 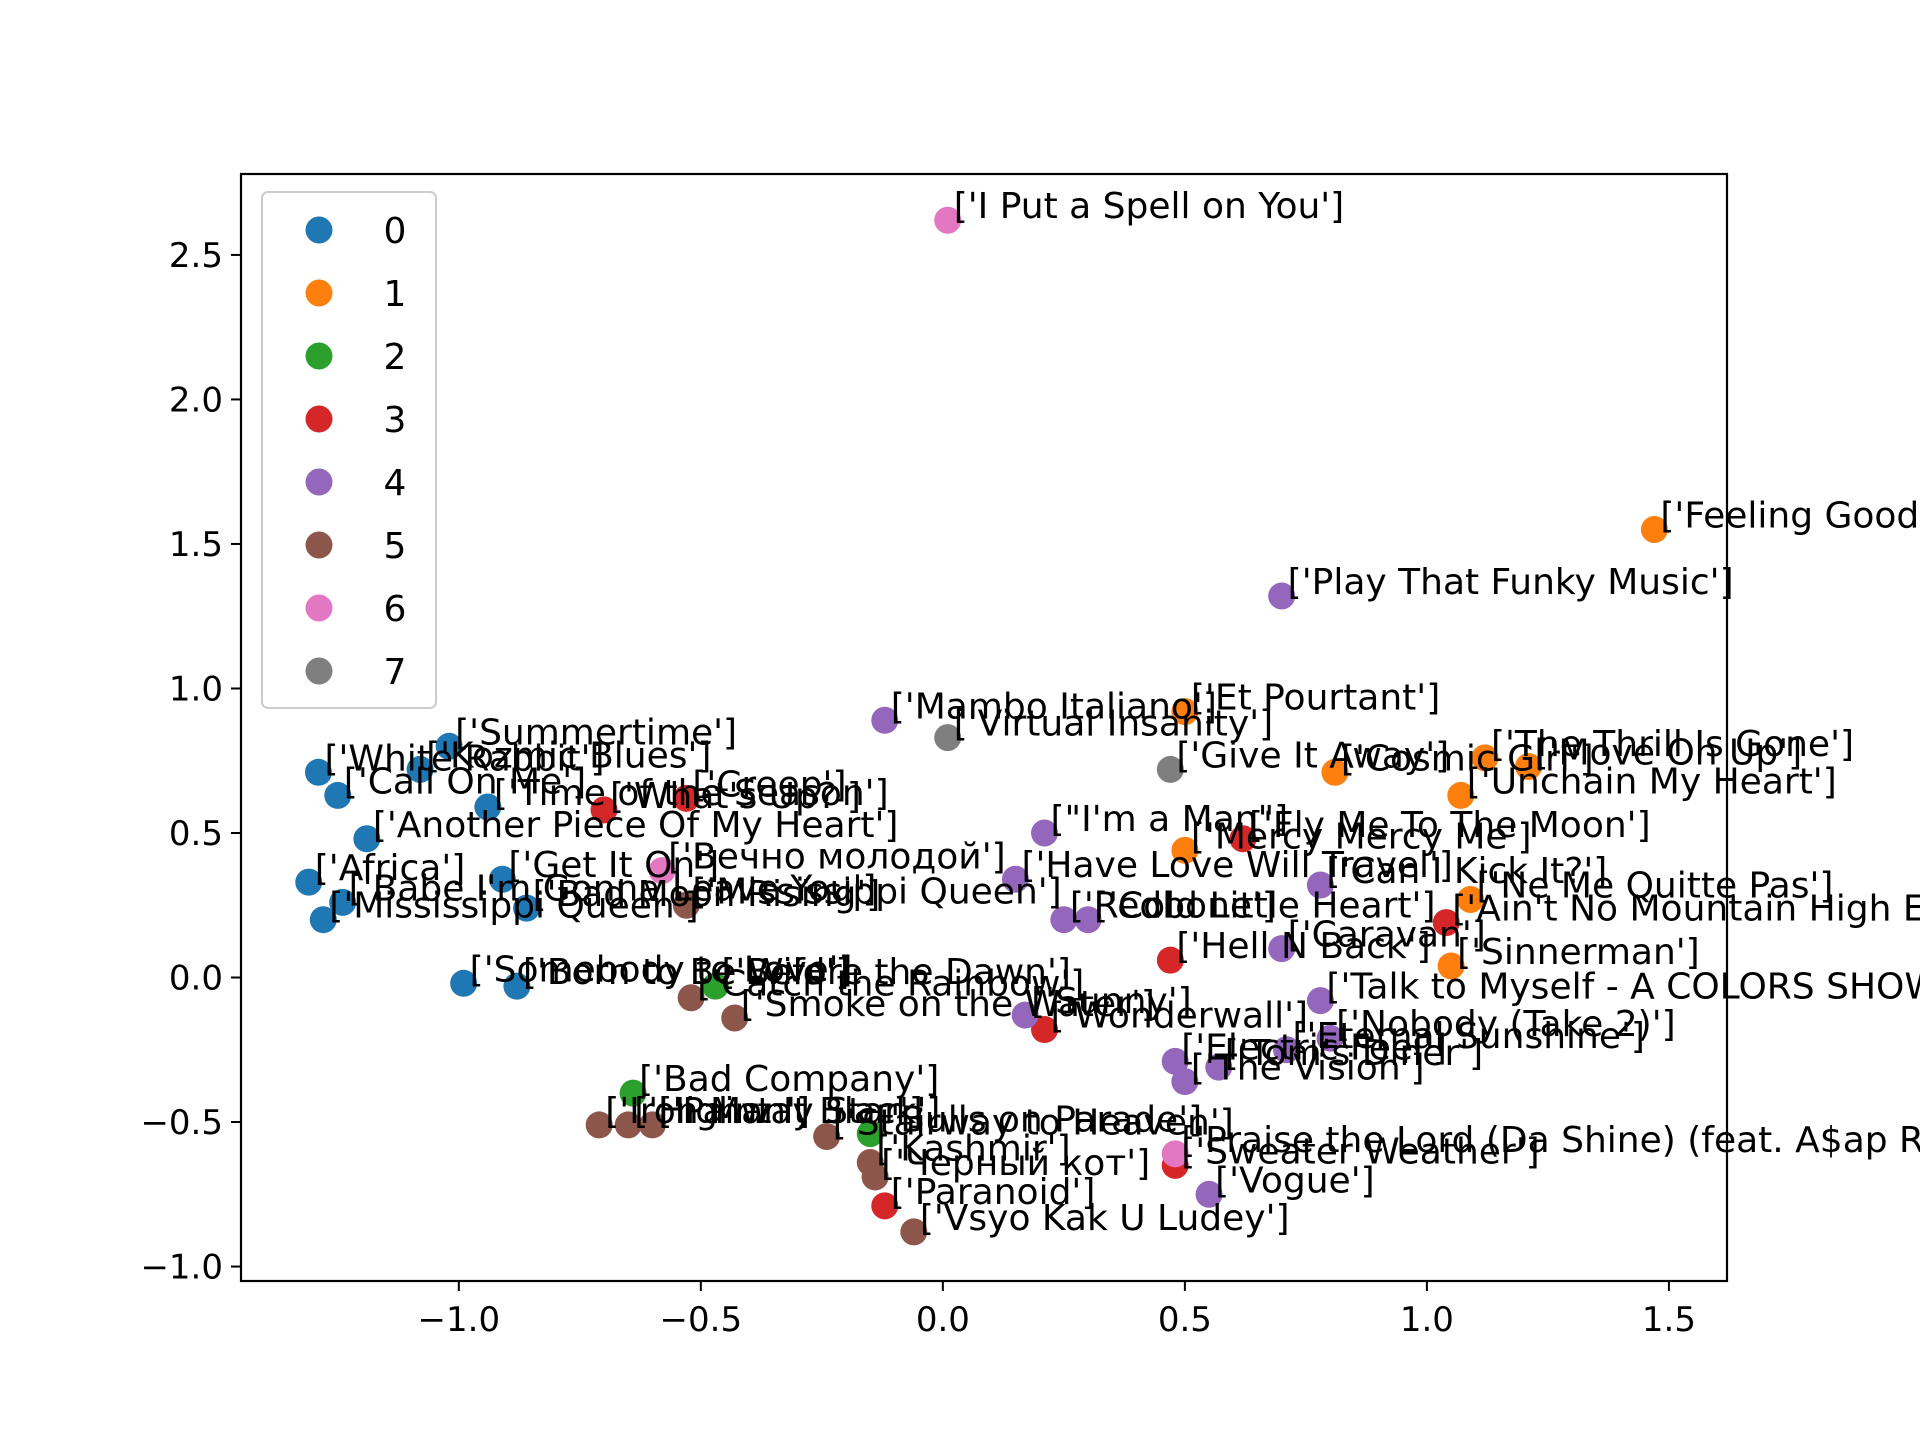 What do you see at coordinates (459, 1320) in the screenshot?
I see `x-tick-label: −1.0` at bounding box center [459, 1320].